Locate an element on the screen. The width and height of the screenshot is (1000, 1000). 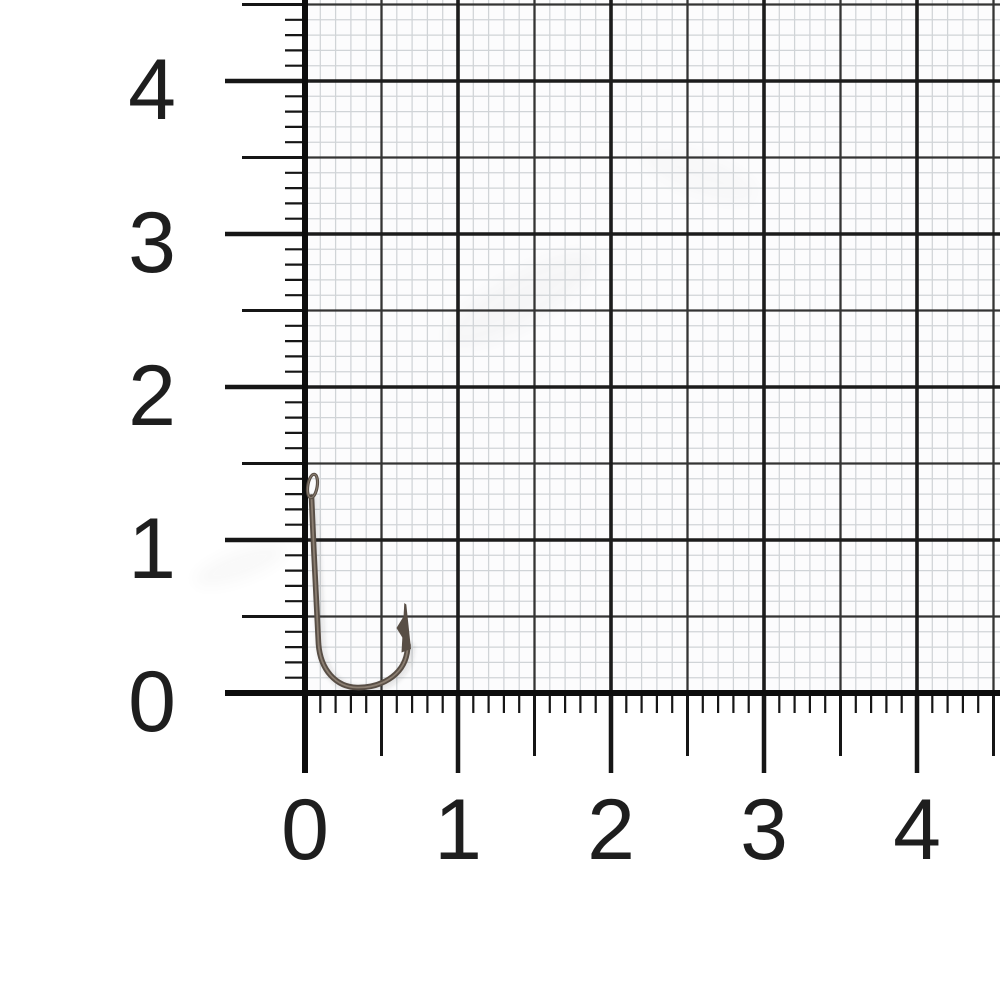
paper-smudge is located at coordinates (240, 564).